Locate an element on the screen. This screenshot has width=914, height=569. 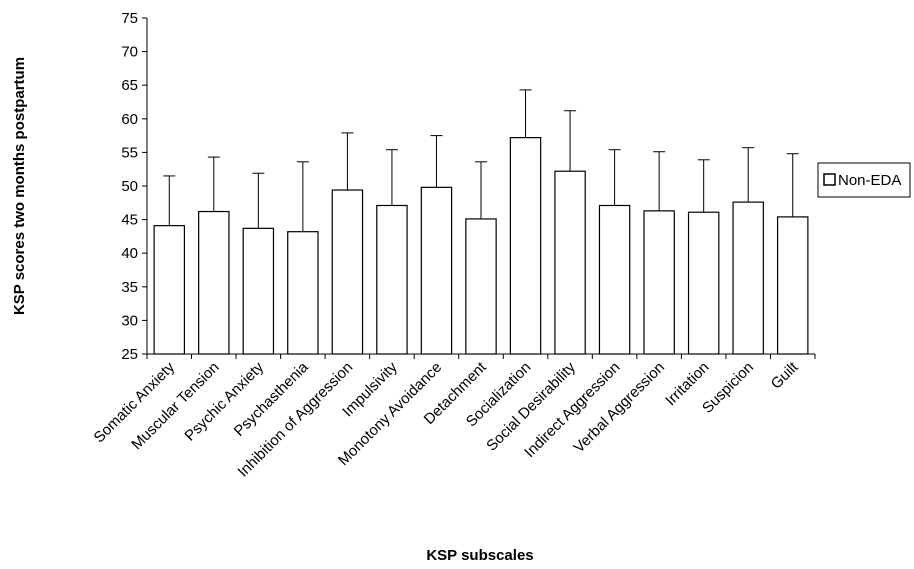
y-tick-label: 65 is located at coordinates (129, 85).